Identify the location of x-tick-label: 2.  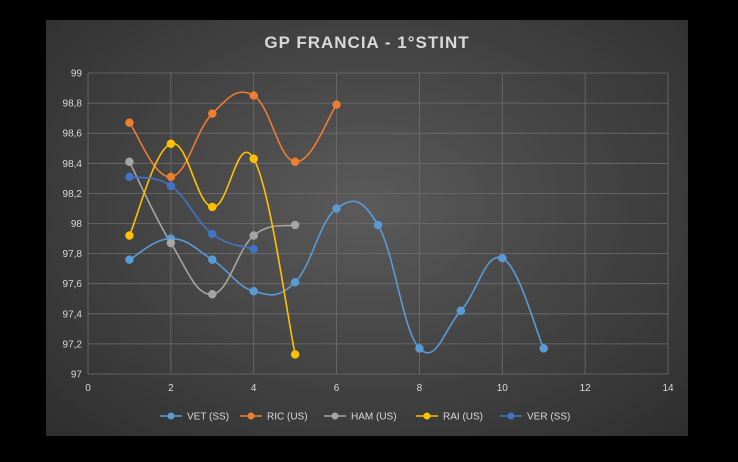
(171, 388).